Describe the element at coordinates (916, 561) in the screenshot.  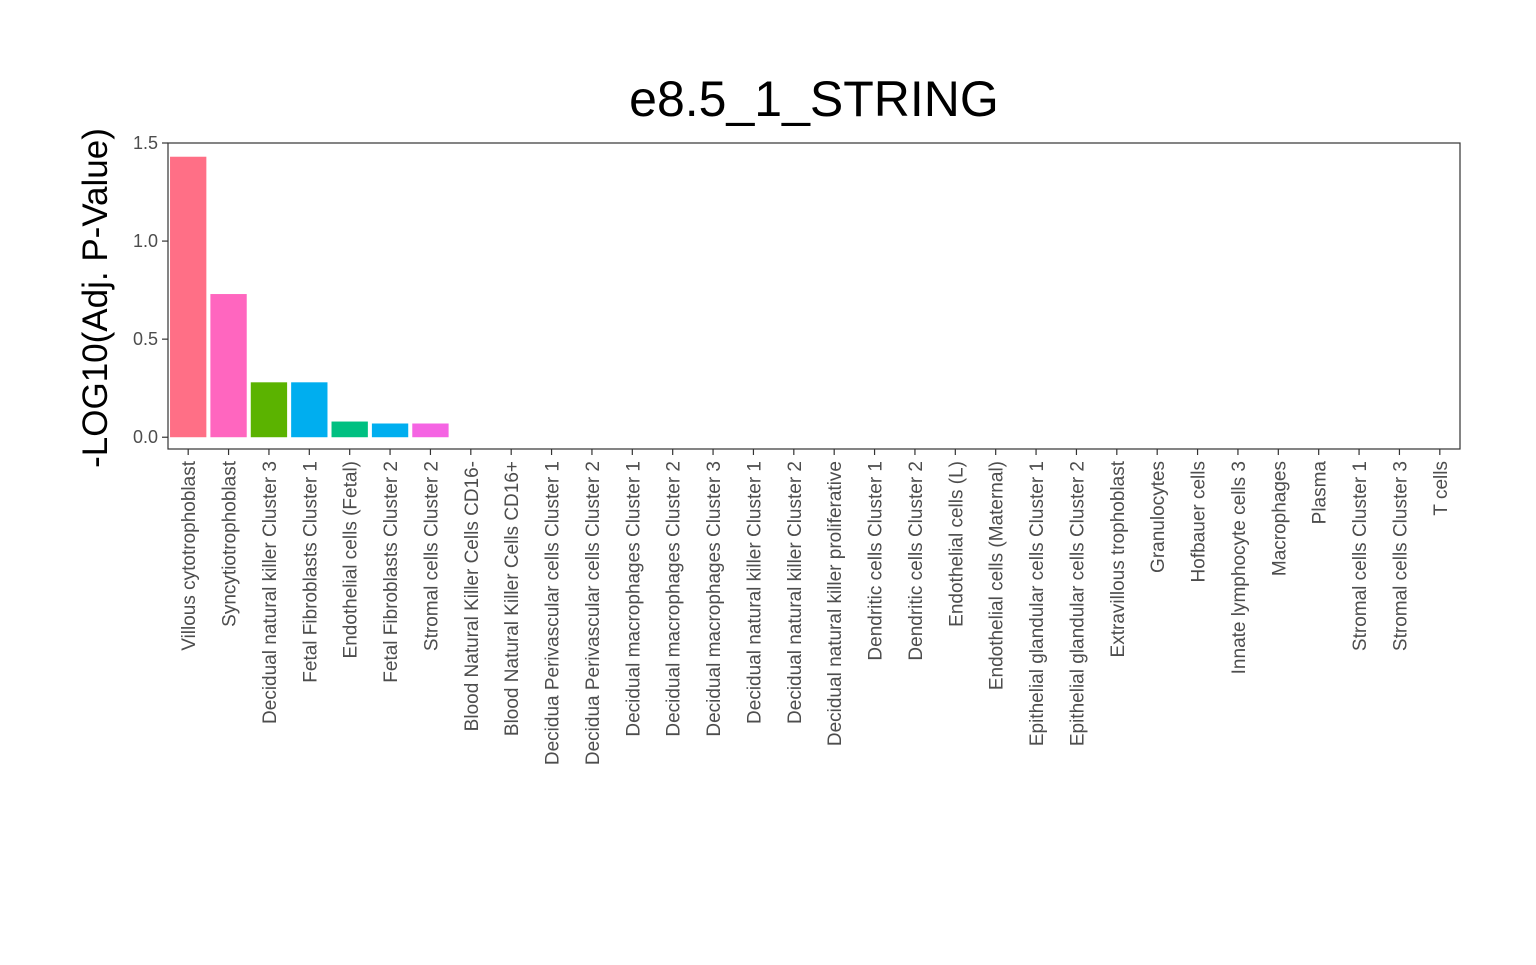
I see `x-tick-label: Dendritic cells Cluster 2` at that location.